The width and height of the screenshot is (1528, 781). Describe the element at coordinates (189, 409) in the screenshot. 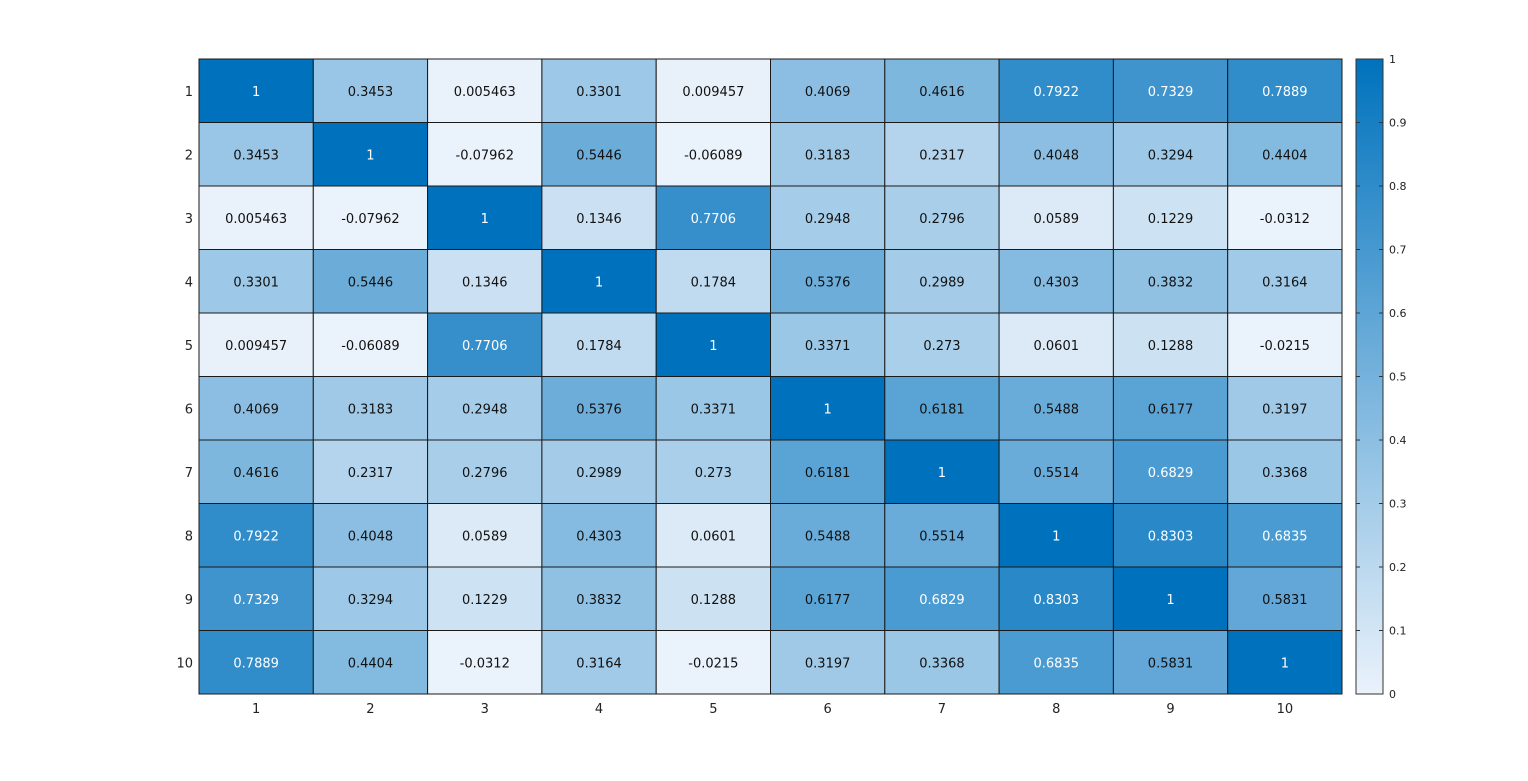

I see `y-tick-label: 6` at that location.